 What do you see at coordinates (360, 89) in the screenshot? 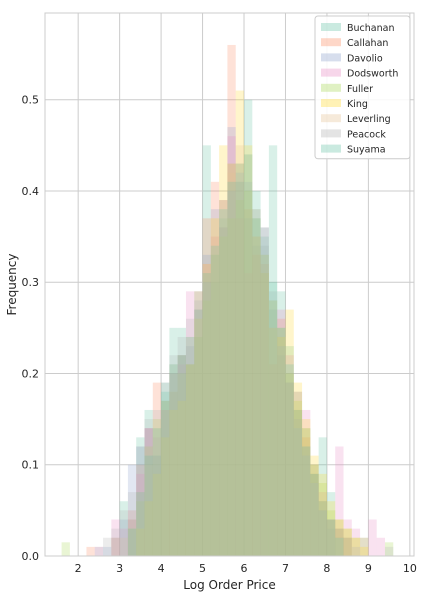
I see `legend-label: Fuller` at bounding box center [360, 89].